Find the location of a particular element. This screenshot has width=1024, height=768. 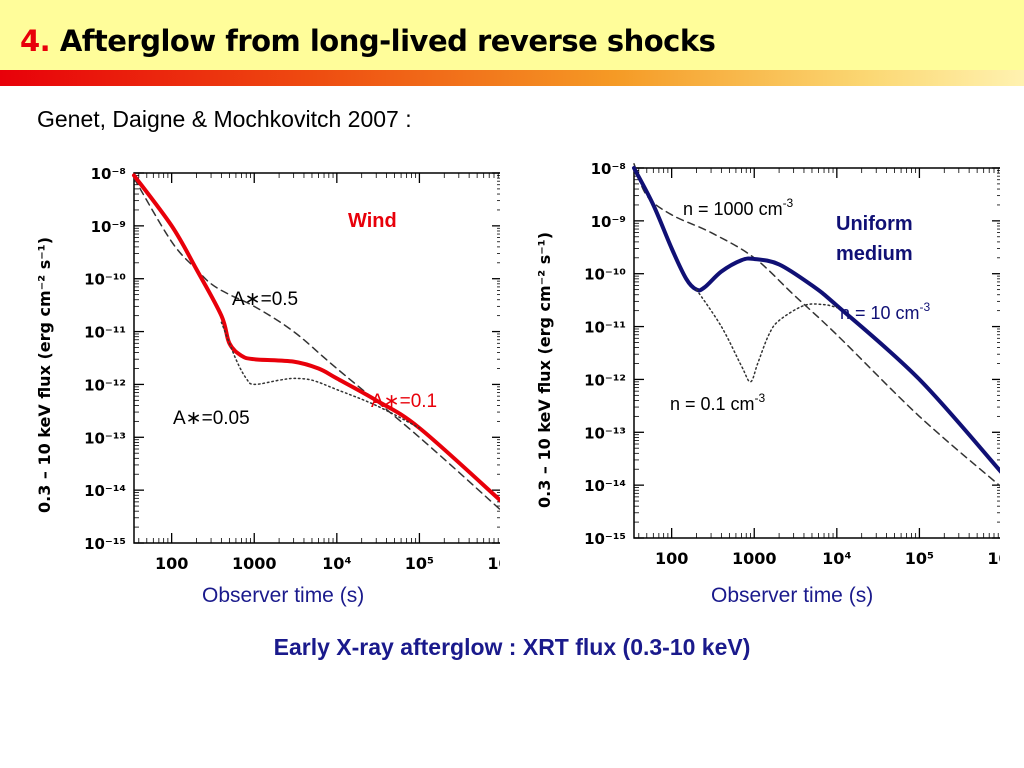

annotation-n10-exp: -3 is located at coordinates (925, 307).